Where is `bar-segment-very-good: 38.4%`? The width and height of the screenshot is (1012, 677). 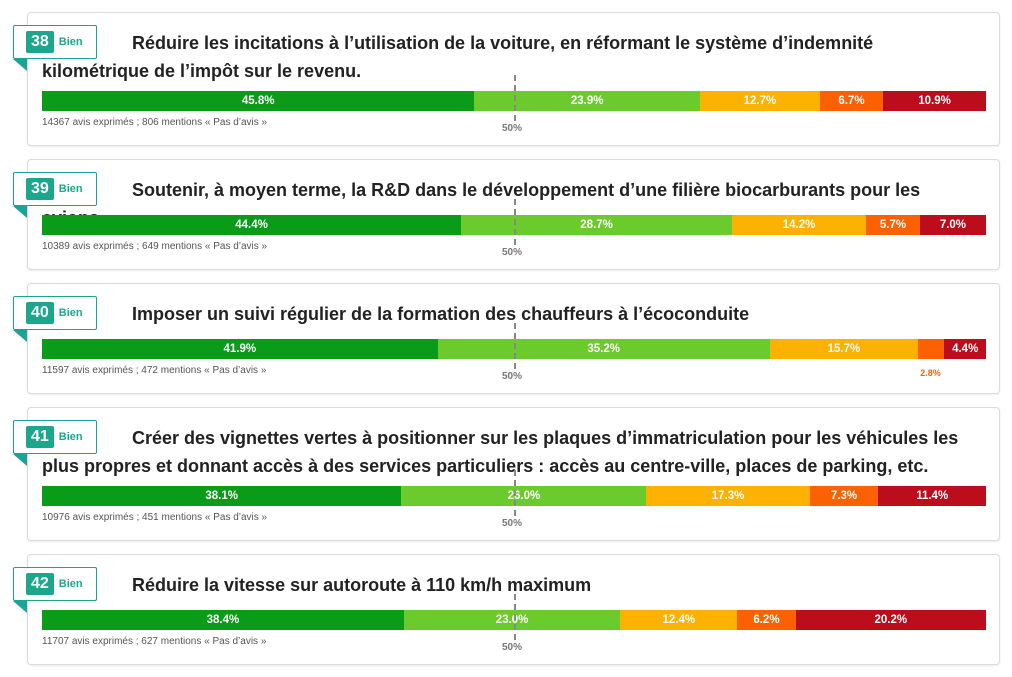
bar-segment-very-good: 38.4% is located at coordinates (223, 620).